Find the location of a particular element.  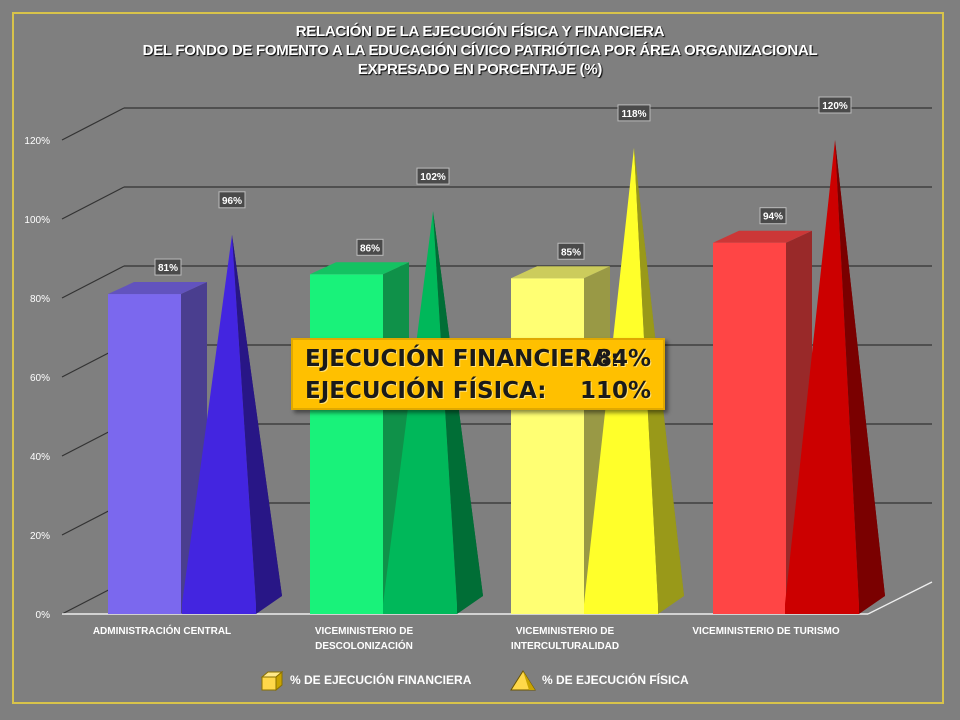

callout-financiera-label: EJECUCIÓN FINANCIERA: is located at coordinates (462, 359).